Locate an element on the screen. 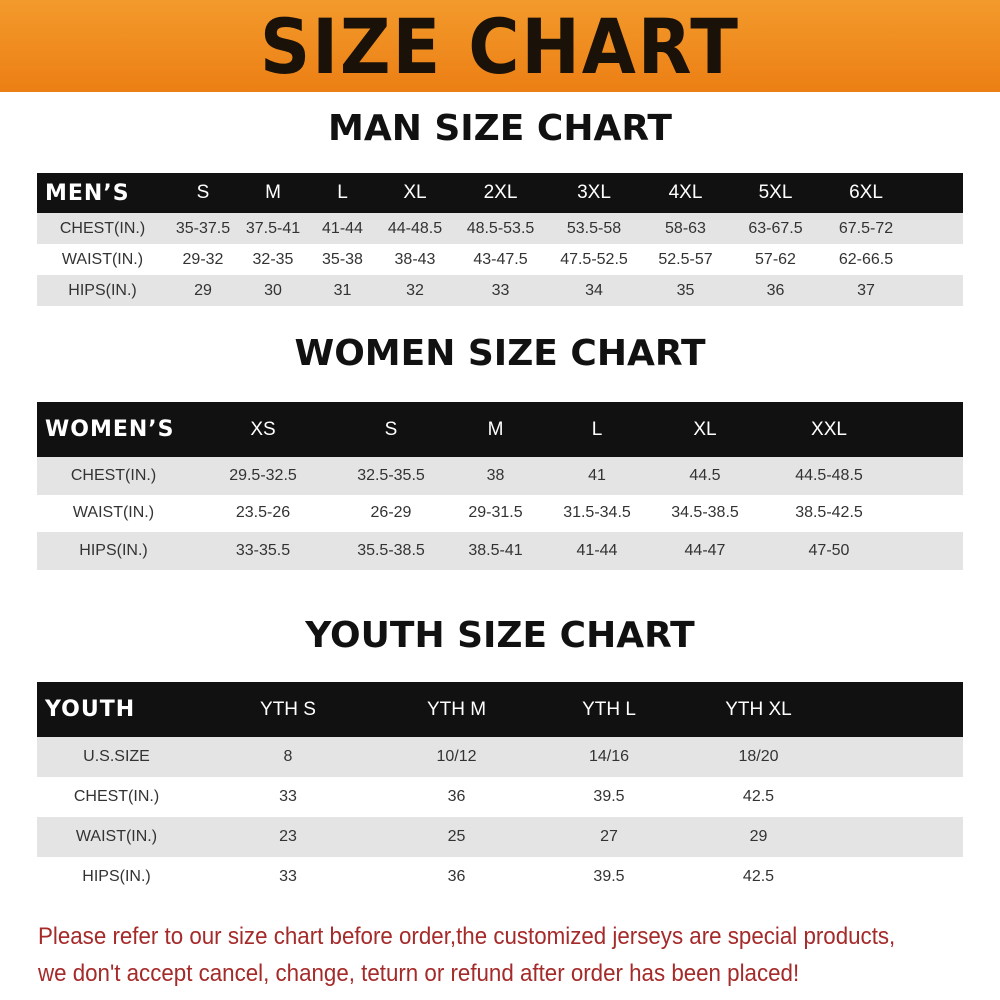  table-cell: 48.5-53.5 is located at coordinates (500, 228).